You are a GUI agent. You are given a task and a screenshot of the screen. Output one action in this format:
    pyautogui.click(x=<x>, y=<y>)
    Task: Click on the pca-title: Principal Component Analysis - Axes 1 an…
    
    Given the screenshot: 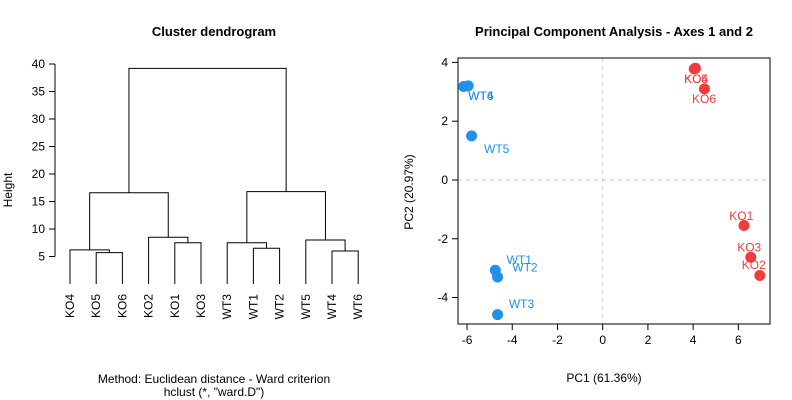 What is the action you would take?
    pyautogui.click(x=614, y=31)
    